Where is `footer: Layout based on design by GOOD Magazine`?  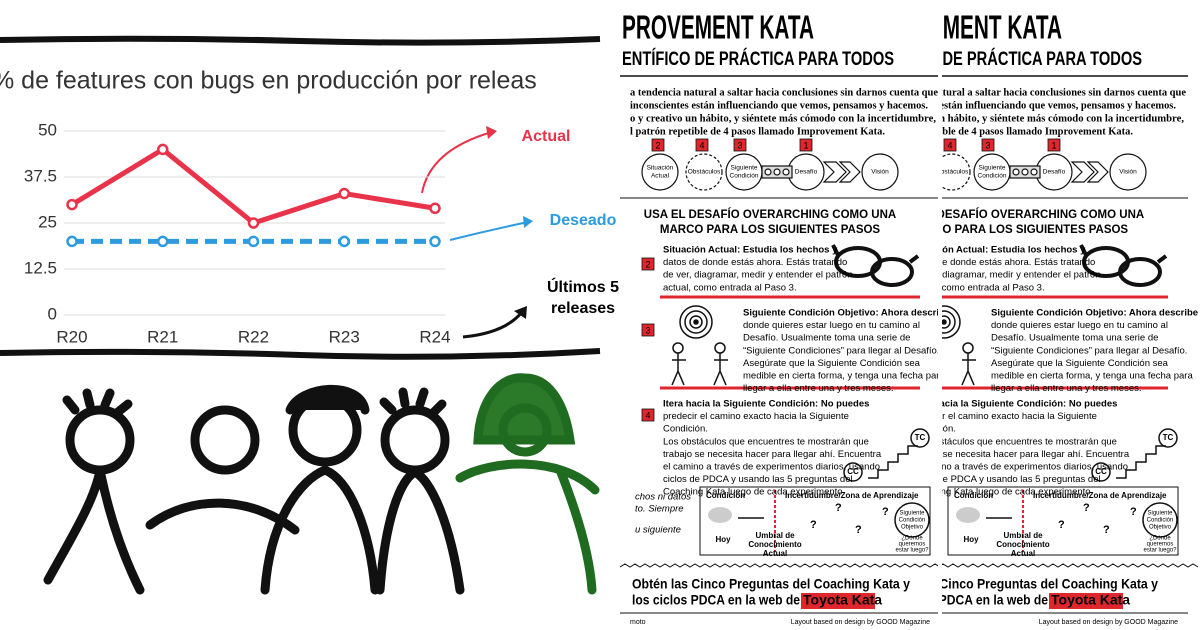 footer: Layout based on design by GOOD Magazine is located at coordinates (1108, 622).